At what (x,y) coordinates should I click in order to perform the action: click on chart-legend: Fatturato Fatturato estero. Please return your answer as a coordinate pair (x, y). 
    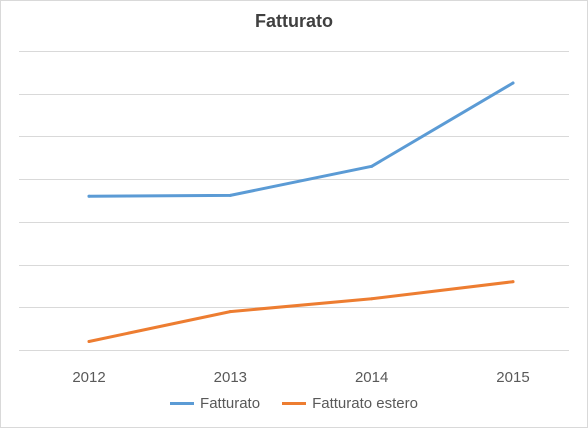
    Looking at the image, I should click on (294, 403).